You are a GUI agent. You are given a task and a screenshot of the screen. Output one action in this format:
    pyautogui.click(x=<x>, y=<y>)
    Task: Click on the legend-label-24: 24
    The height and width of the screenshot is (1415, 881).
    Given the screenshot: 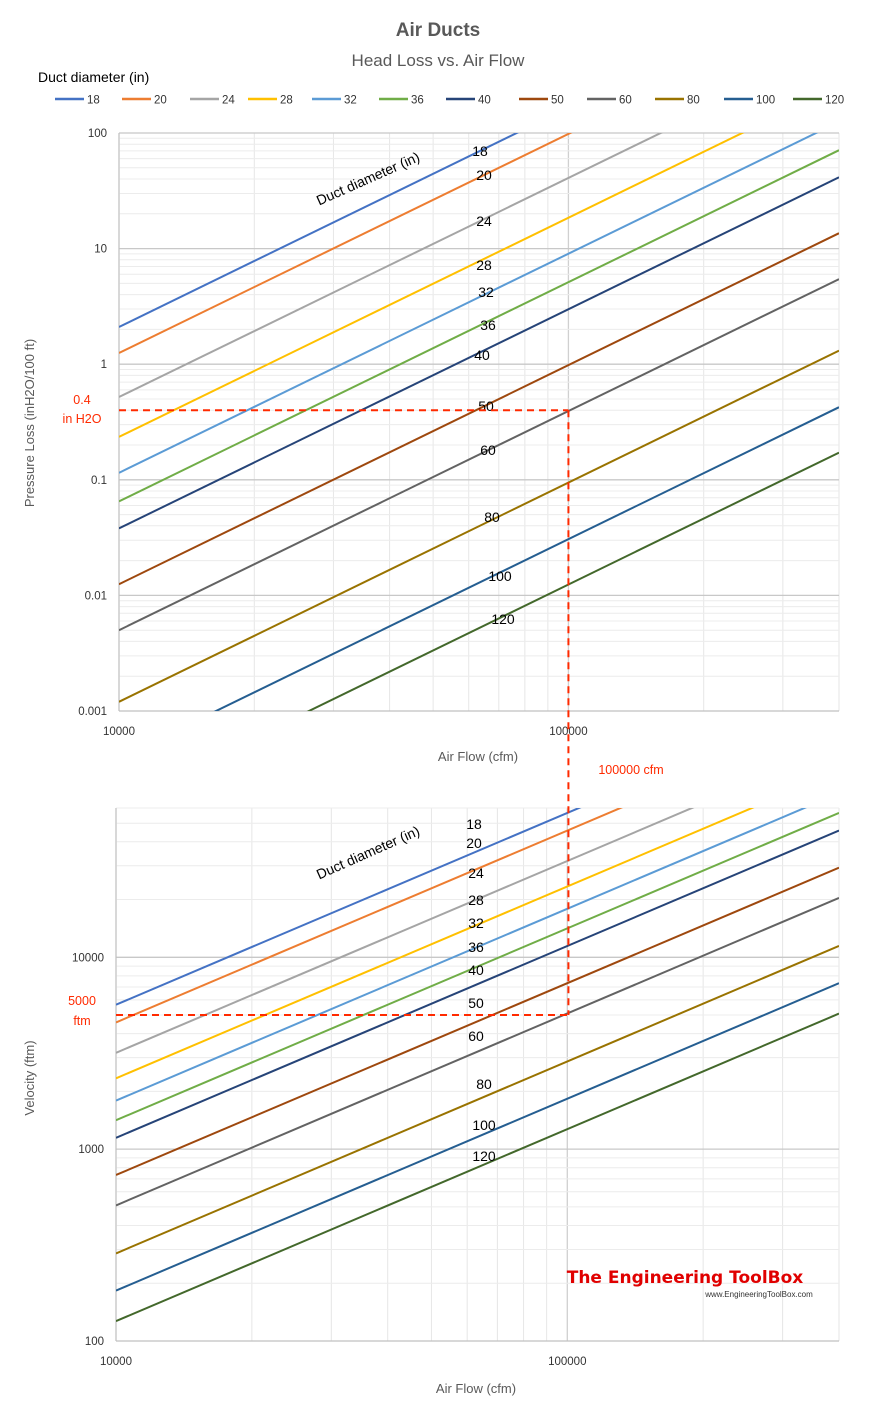 What is the action you would take?
    pyautogui.click(x=228, y=101)
    